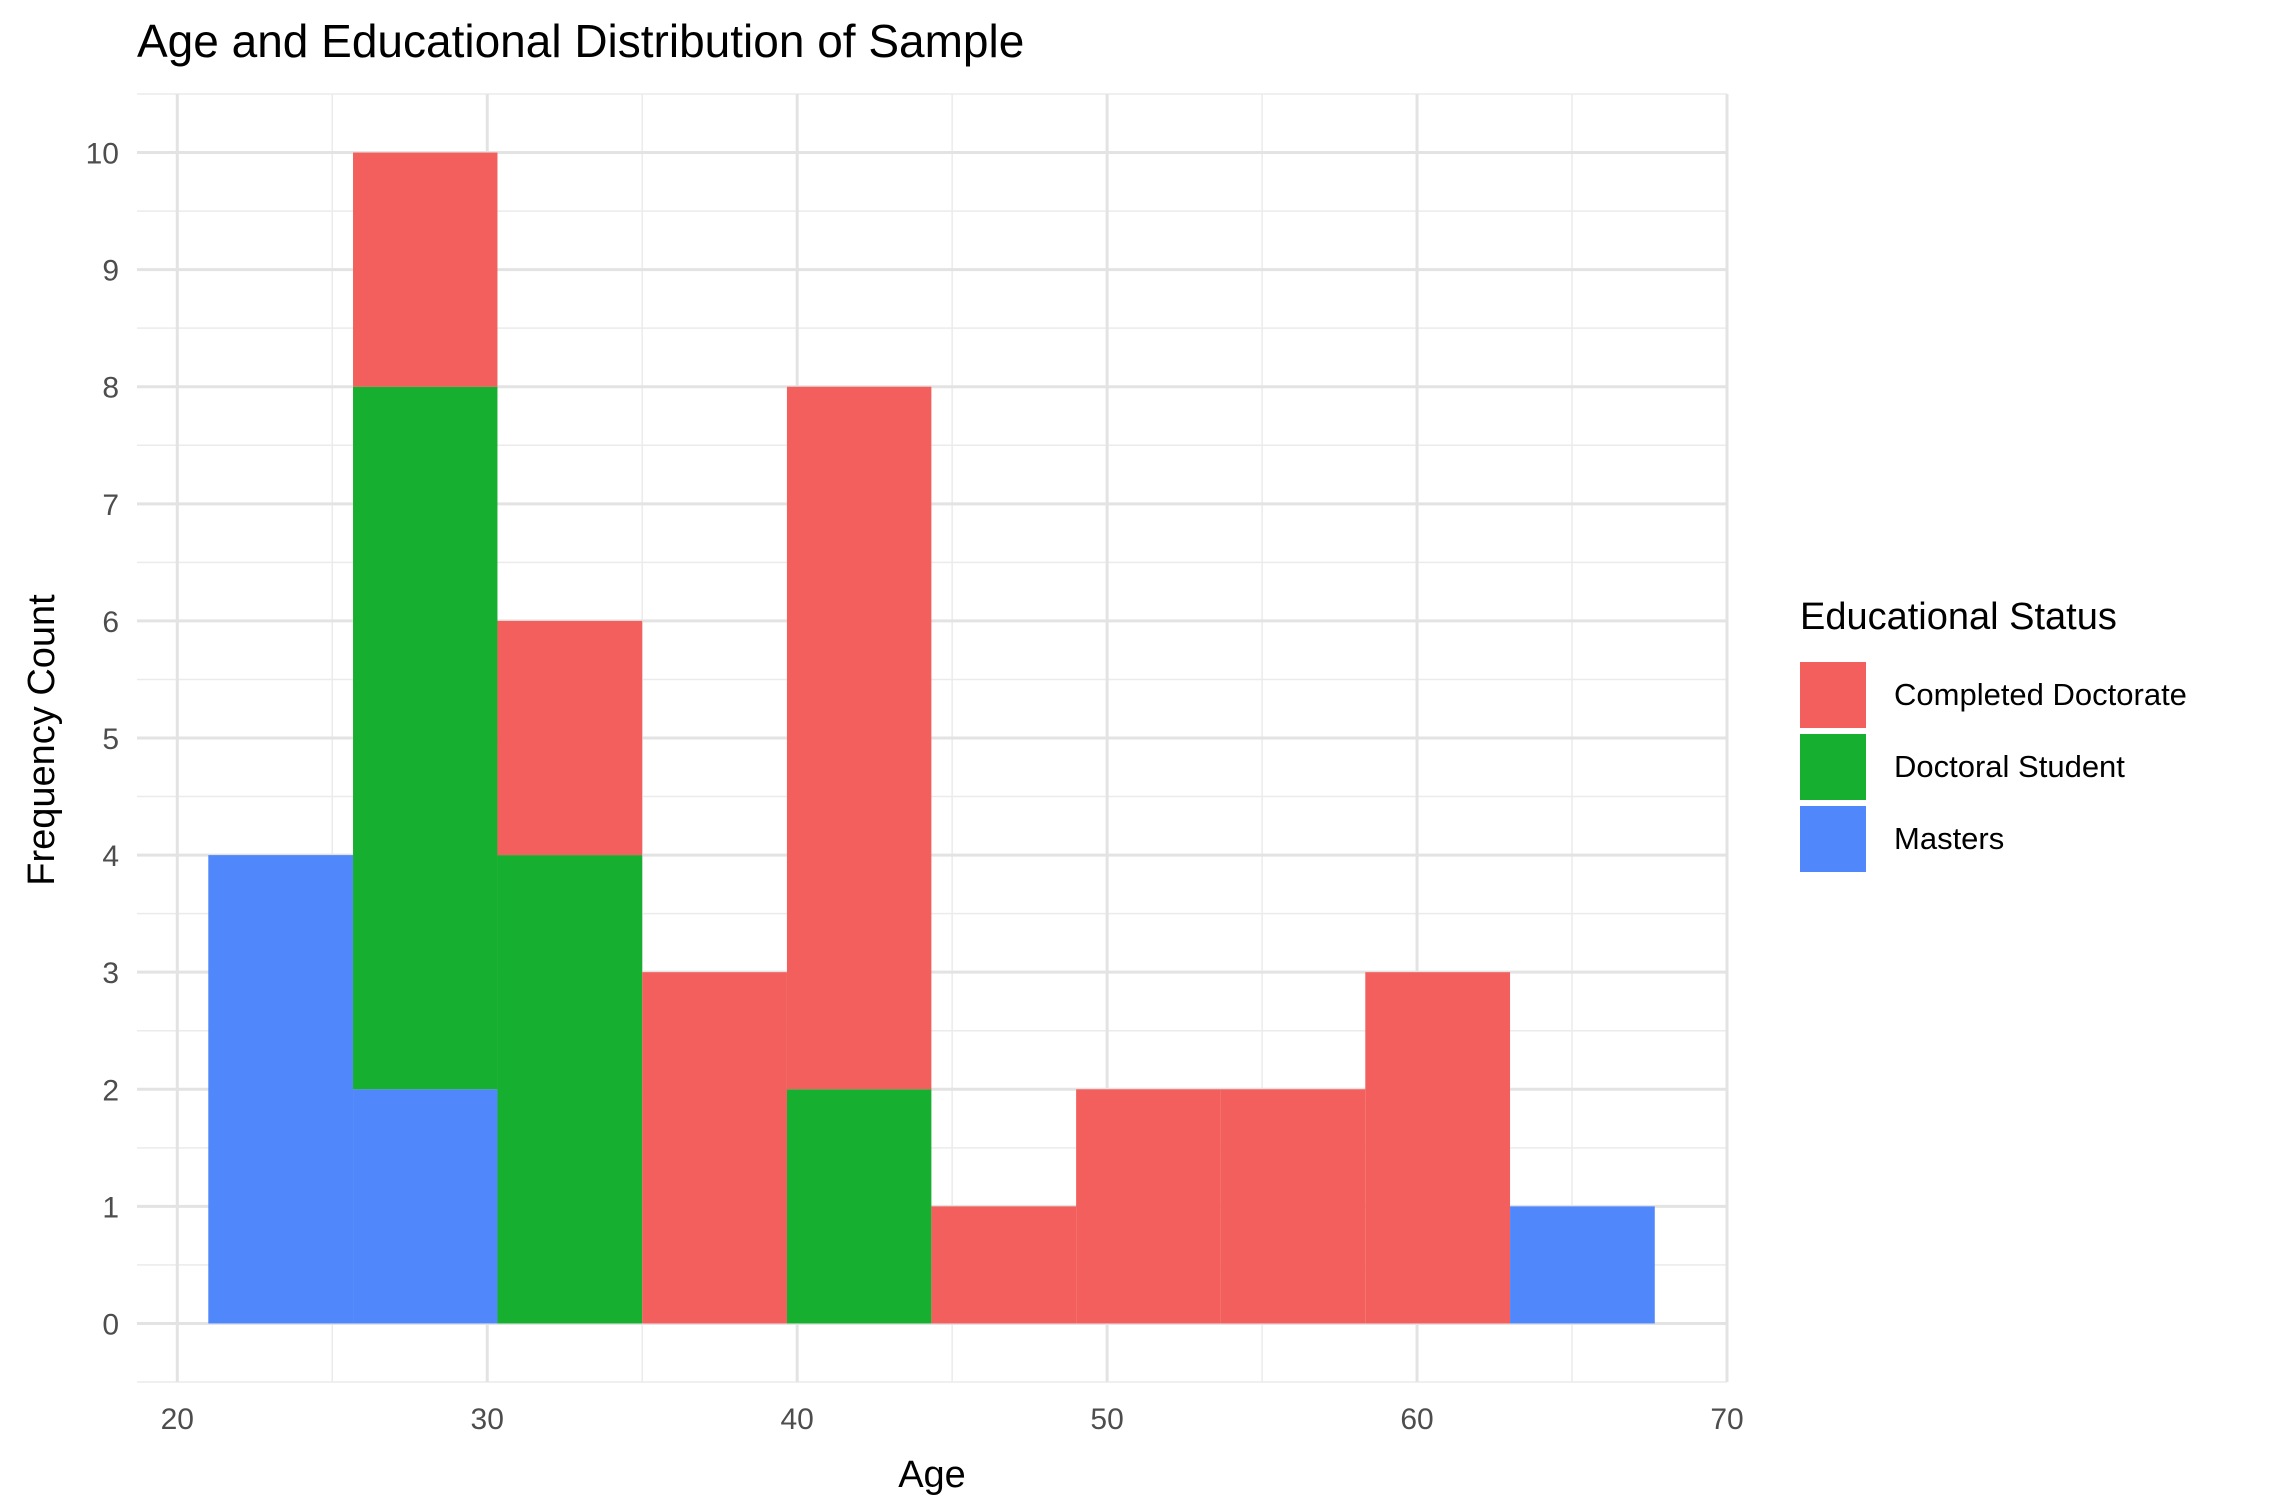 Image resolution: width=2274 pixels, height=1512 pixels. I want to click on legend-label: Masters, so click(1949, 838).